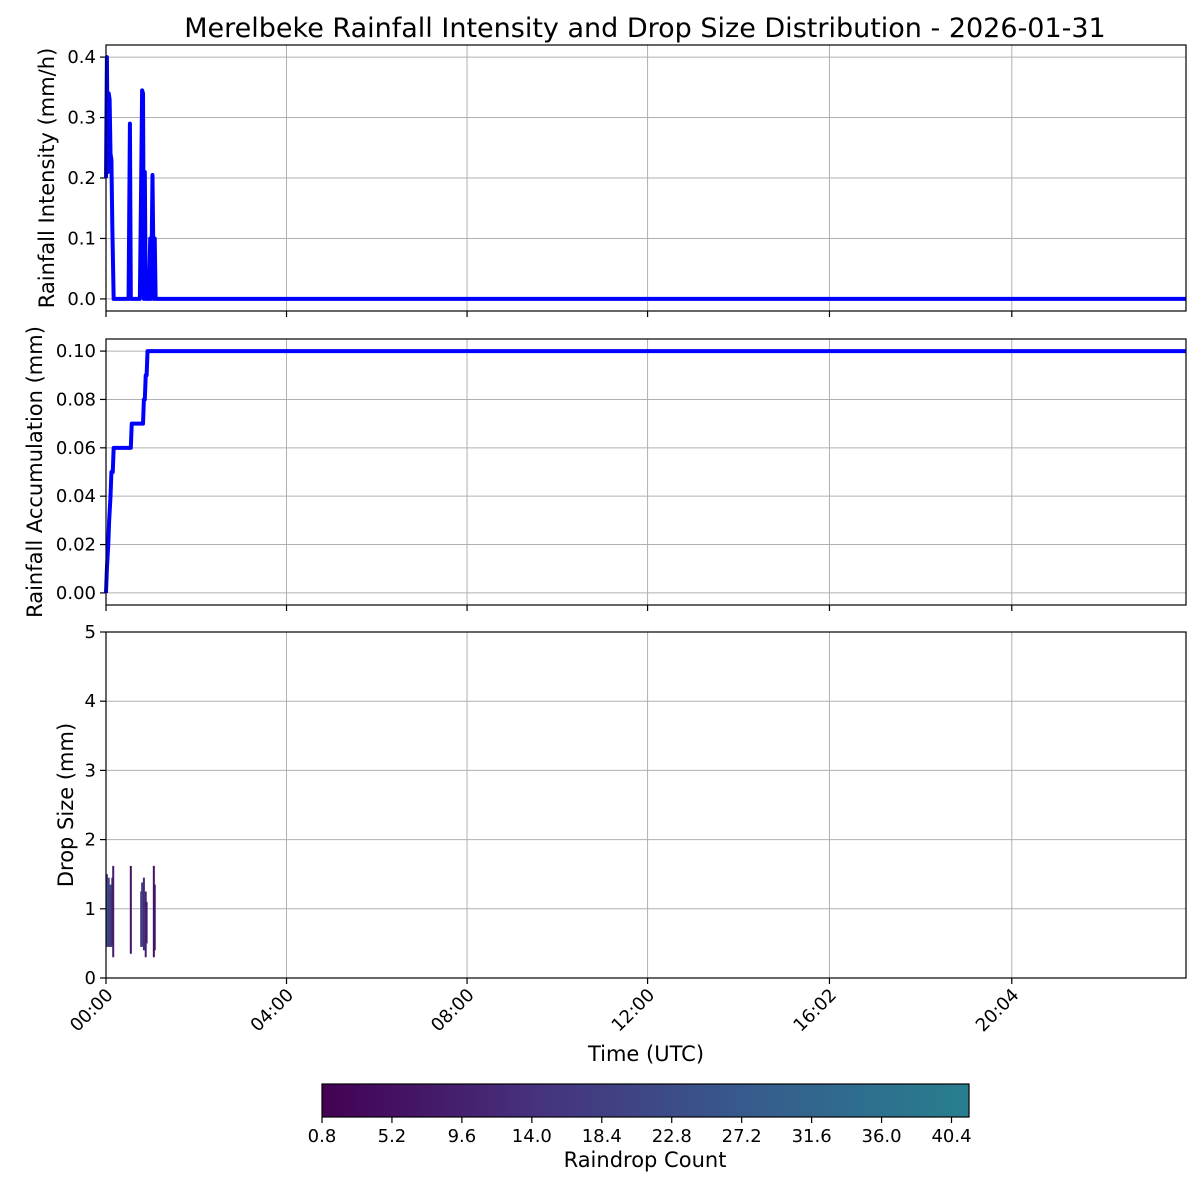  What do you see at coordinates (81, 57) in the screenshot?
I see `y-tick-label: 0.4` at bounding box center [81, 57].